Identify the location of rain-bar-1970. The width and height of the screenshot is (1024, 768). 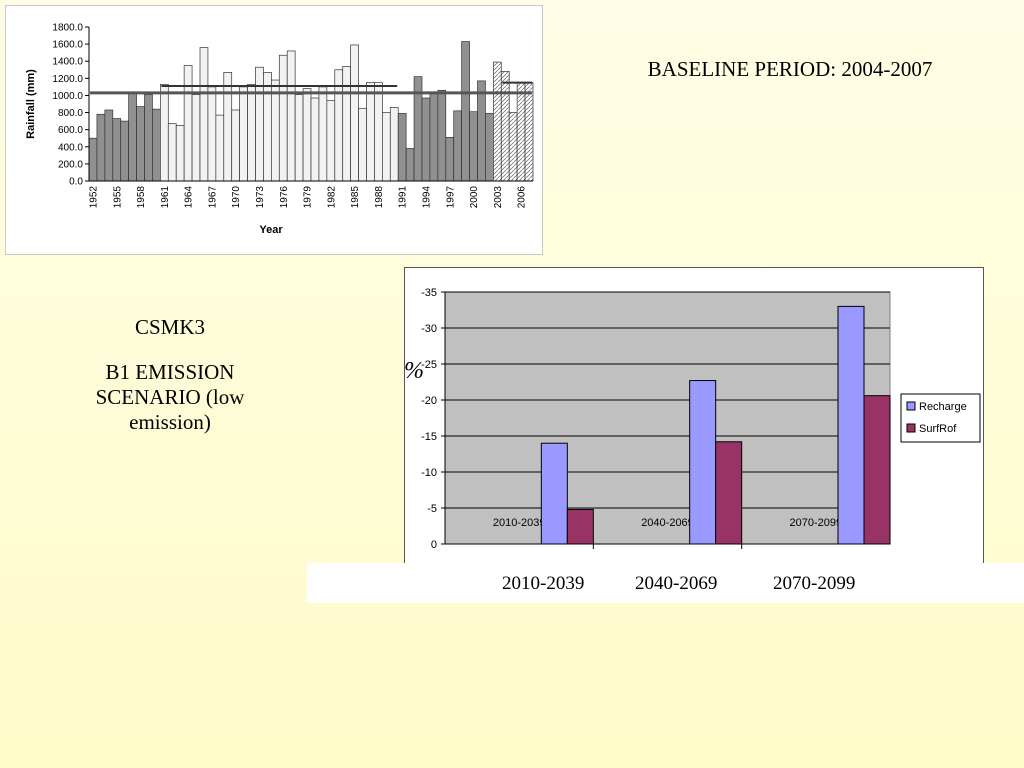
(235, 145).